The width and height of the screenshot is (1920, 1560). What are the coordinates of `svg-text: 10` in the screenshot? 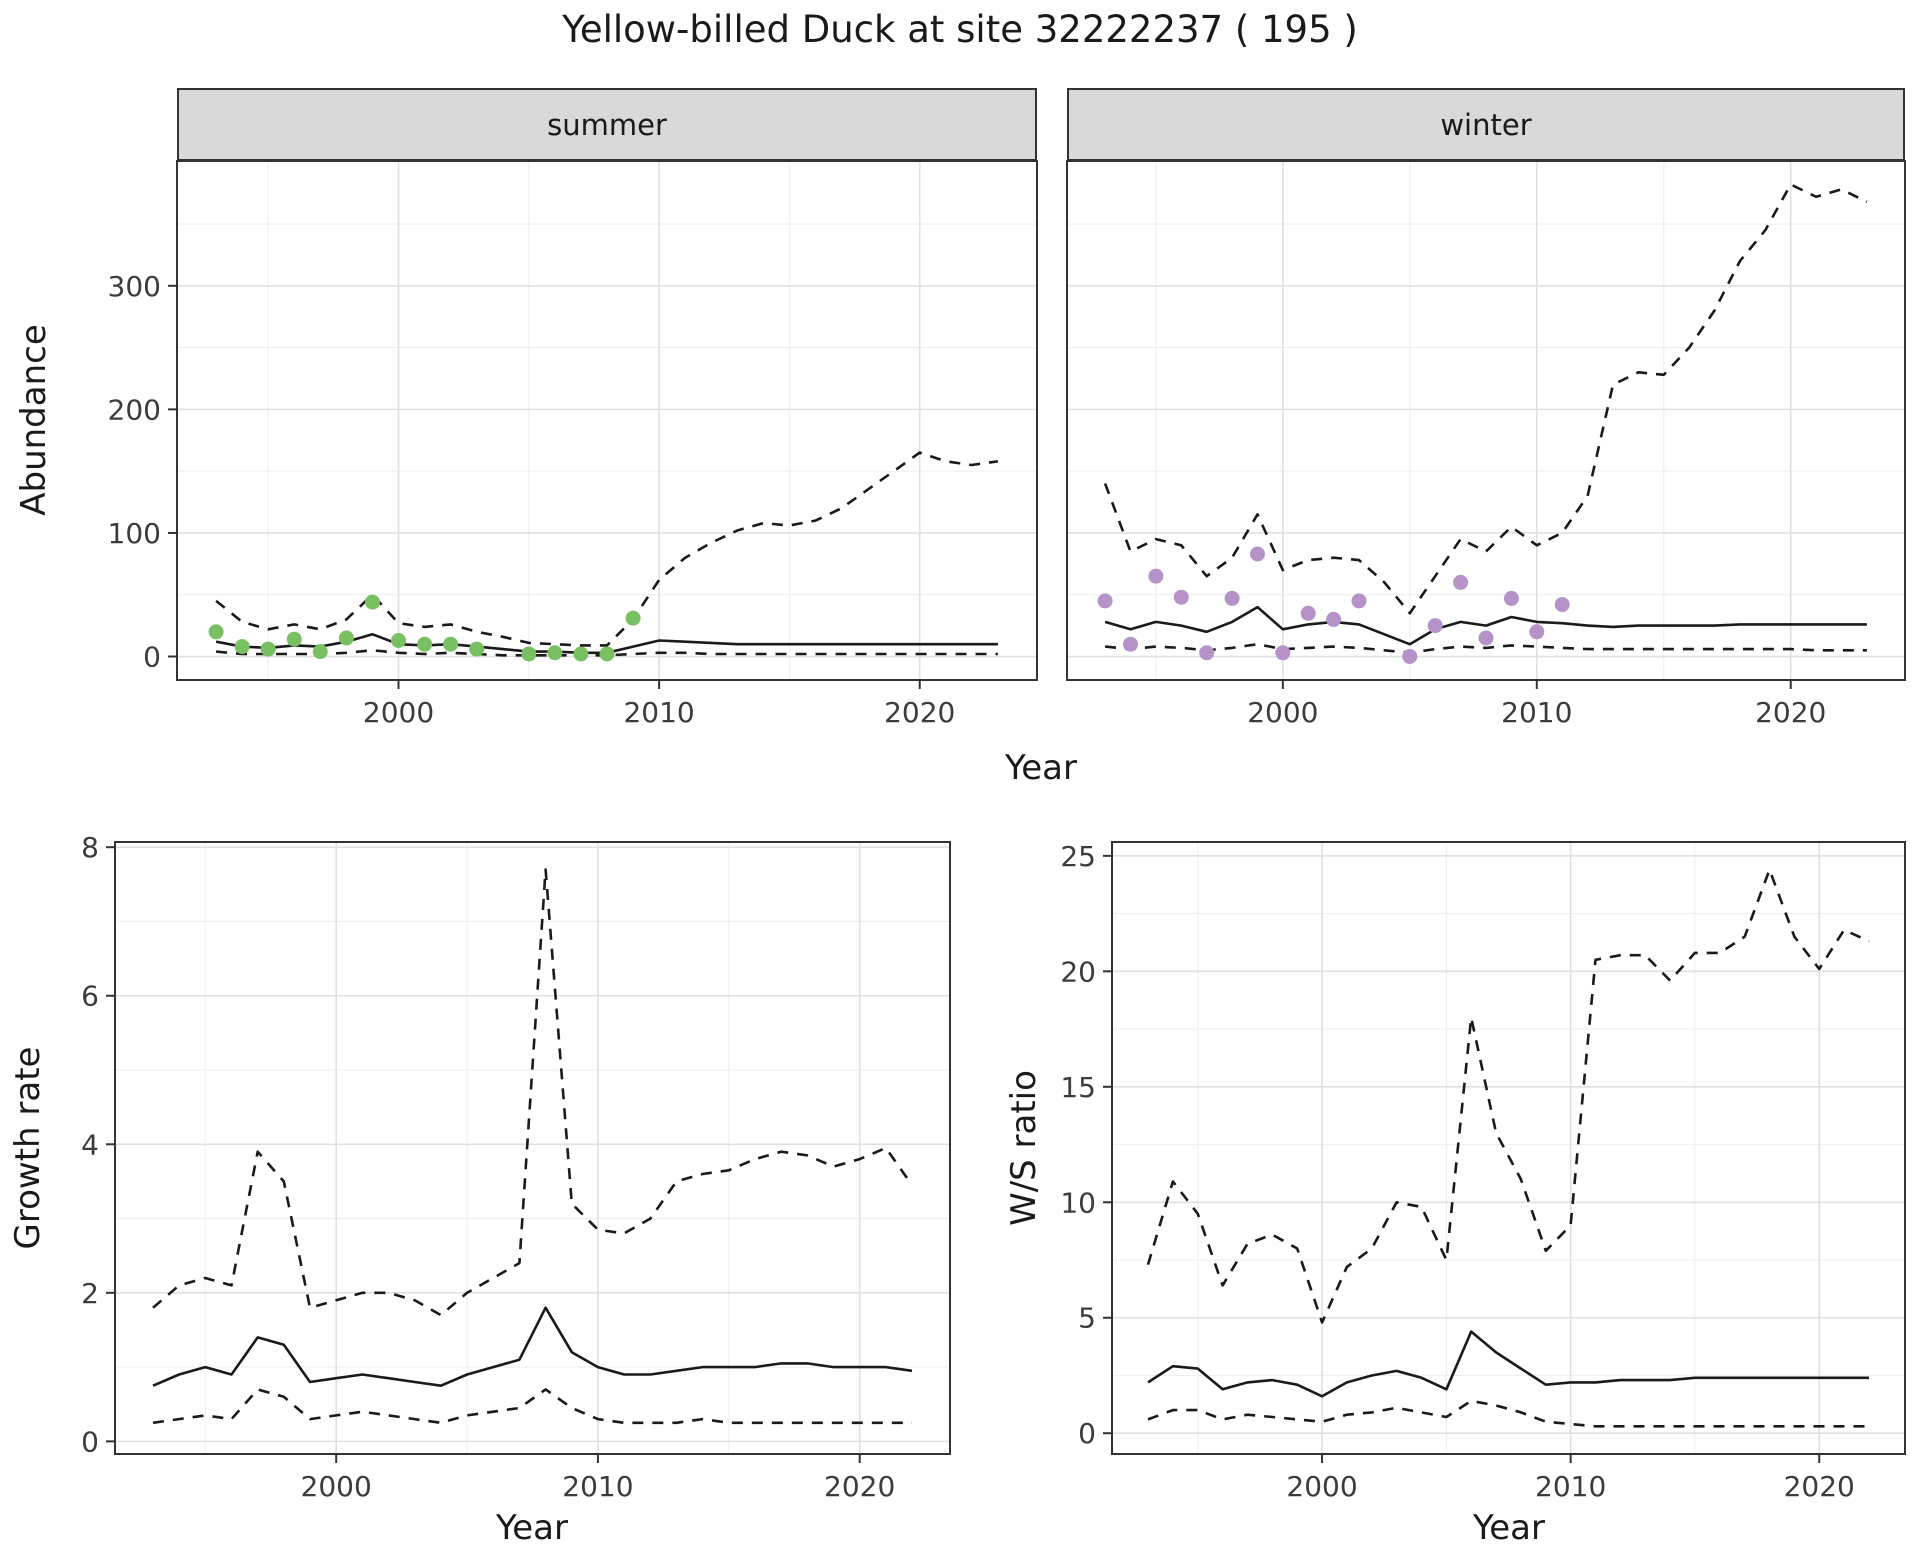 It's located at (1078, 1202).